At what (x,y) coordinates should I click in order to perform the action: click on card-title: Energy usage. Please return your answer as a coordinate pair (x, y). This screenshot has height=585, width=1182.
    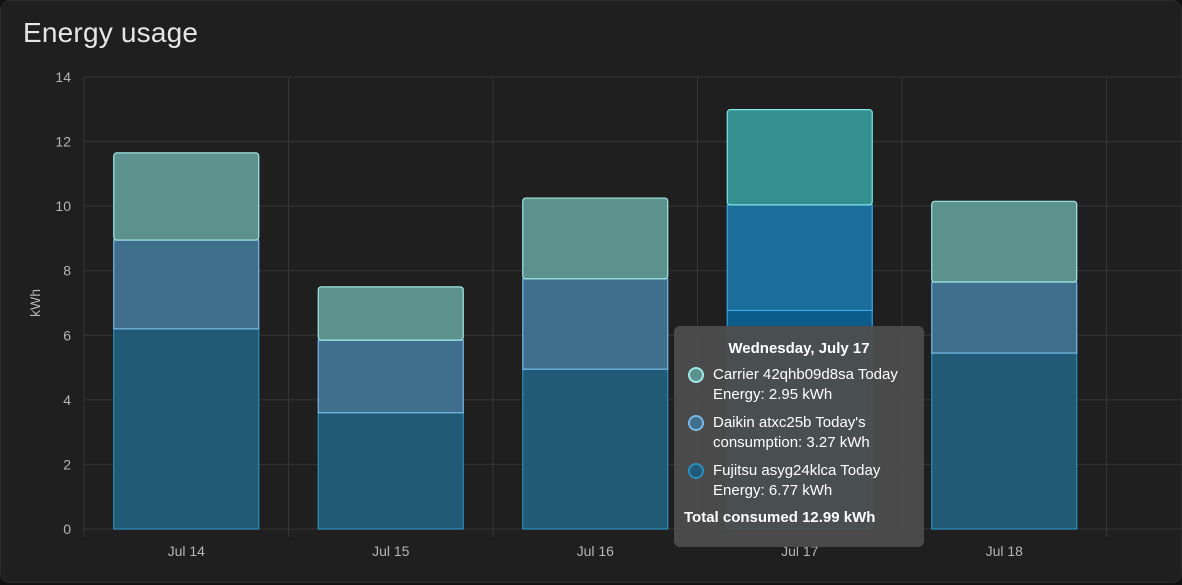
    Looking at the image, I should click on (111, 32).